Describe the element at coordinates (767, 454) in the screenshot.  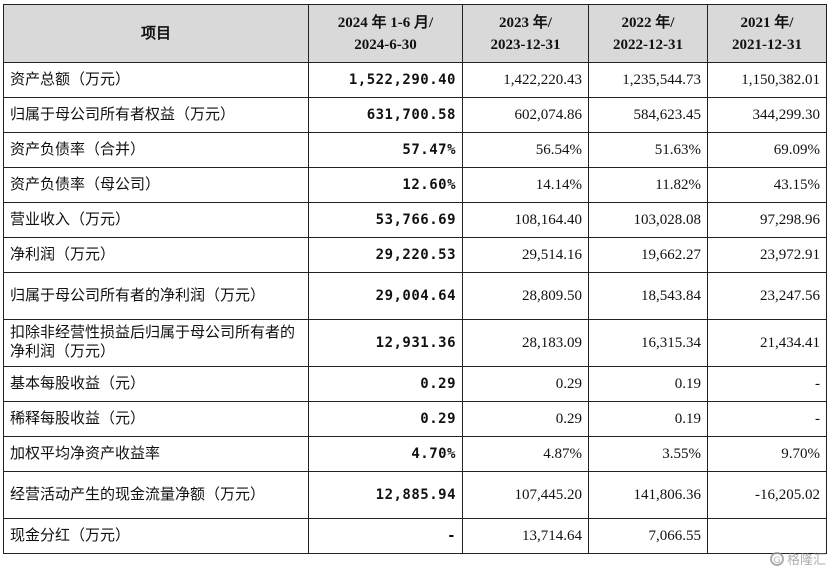
I see `value-2021: 9.70%` at that location.